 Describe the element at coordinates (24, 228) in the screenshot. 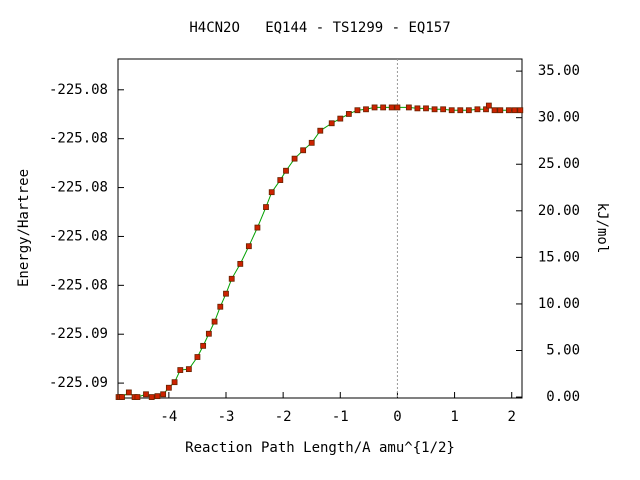

I see `y-axis-label: Energy/Hartree` at that location.